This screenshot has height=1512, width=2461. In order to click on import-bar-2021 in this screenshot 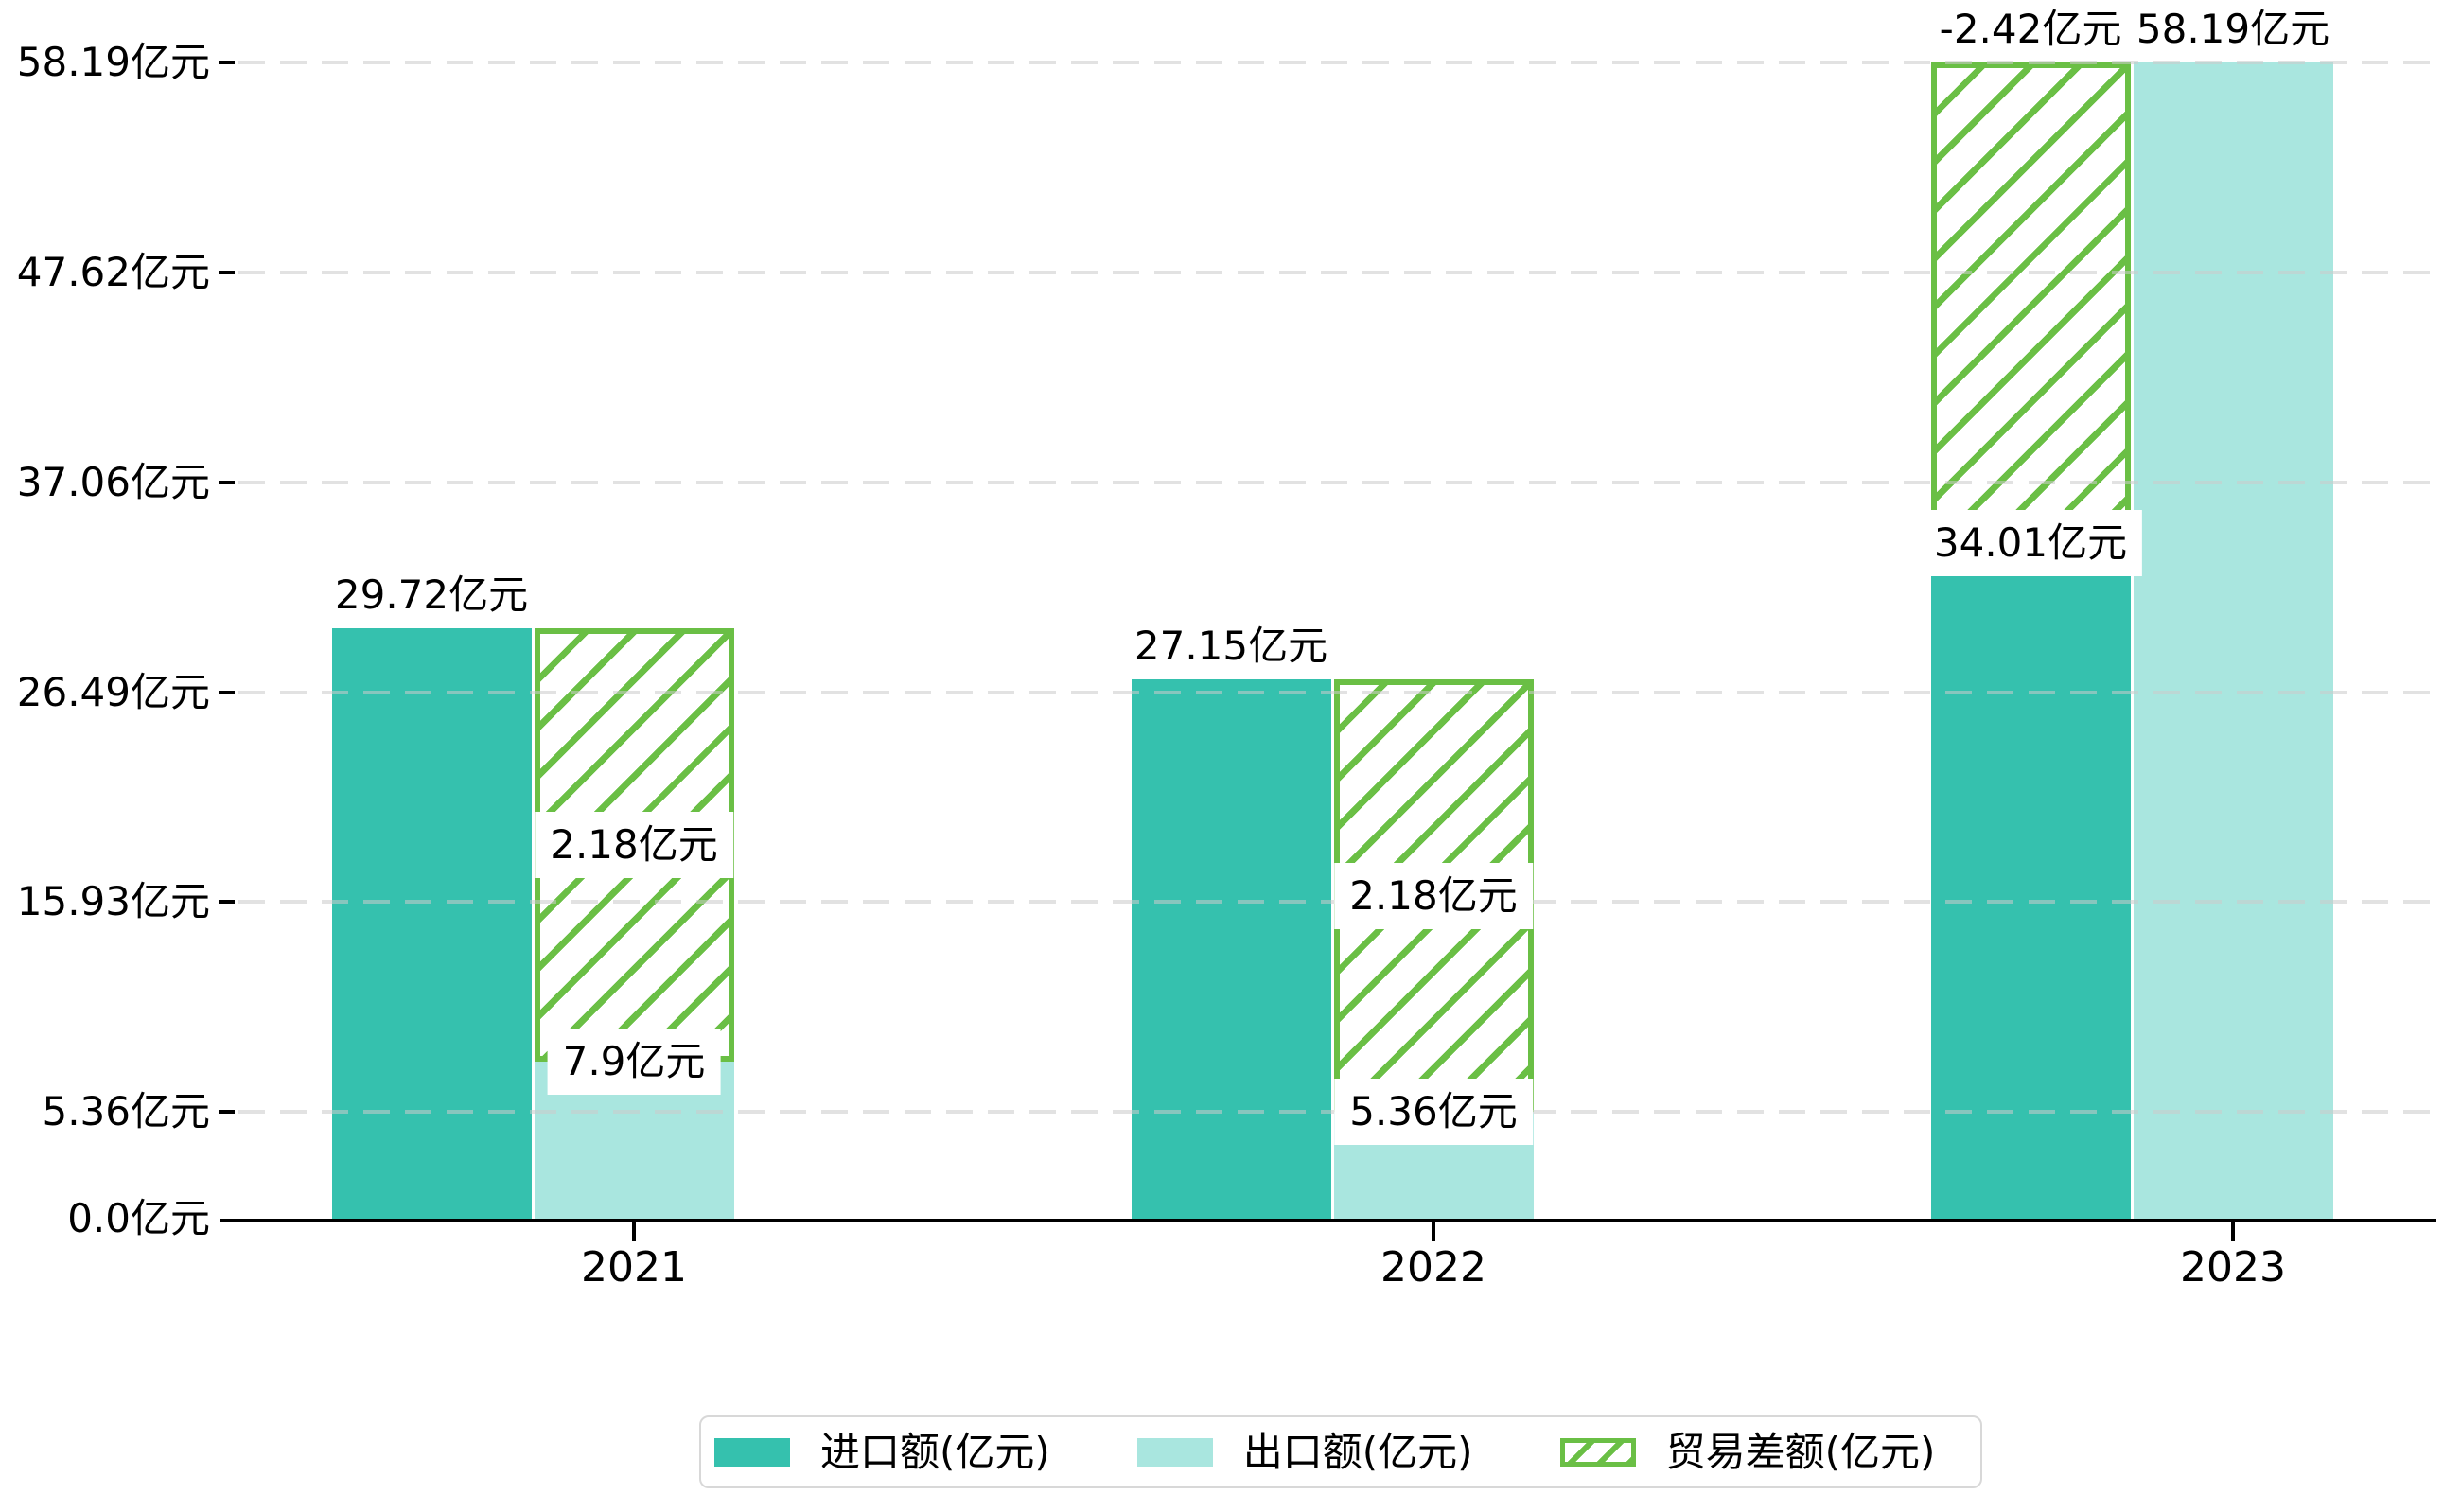, I will do `click(431, 923)`.